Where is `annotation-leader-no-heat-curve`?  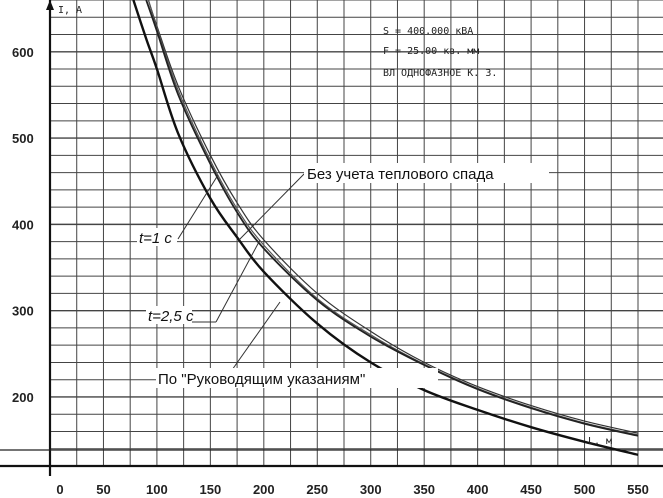
annotation-leader-no-heat-curve is located at coordinates (272, 206).